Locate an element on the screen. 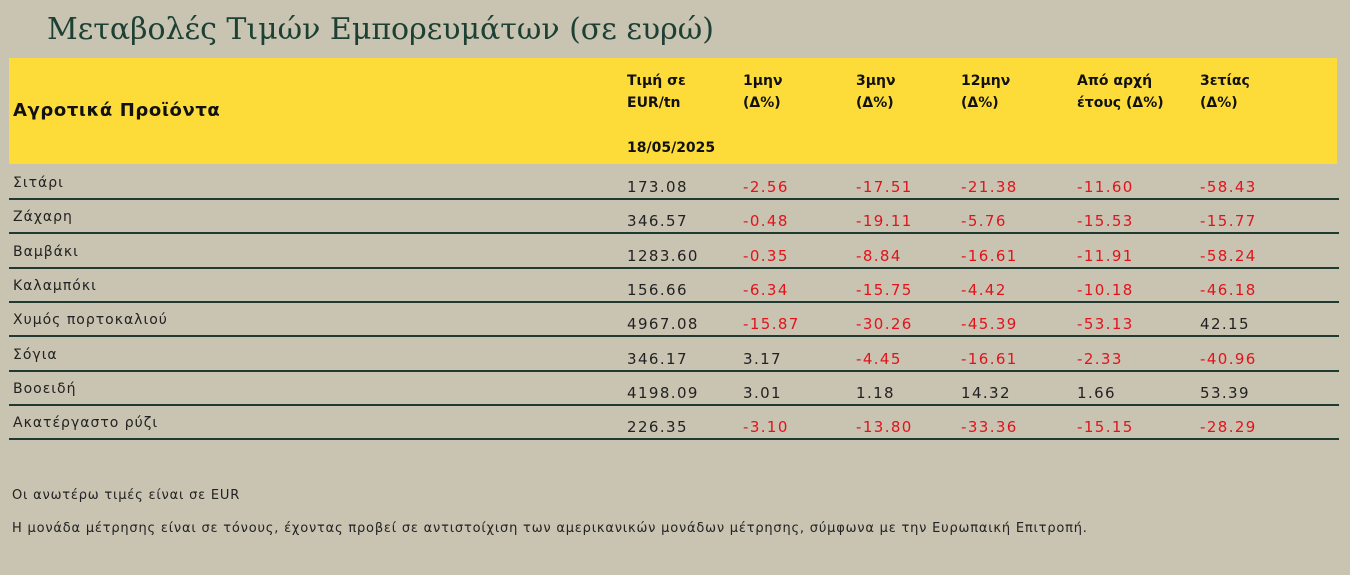 Image resolution: width=1350 pixels, height=575 pixels. change-cell: 1.66 is located at coordinates (1096, 392).